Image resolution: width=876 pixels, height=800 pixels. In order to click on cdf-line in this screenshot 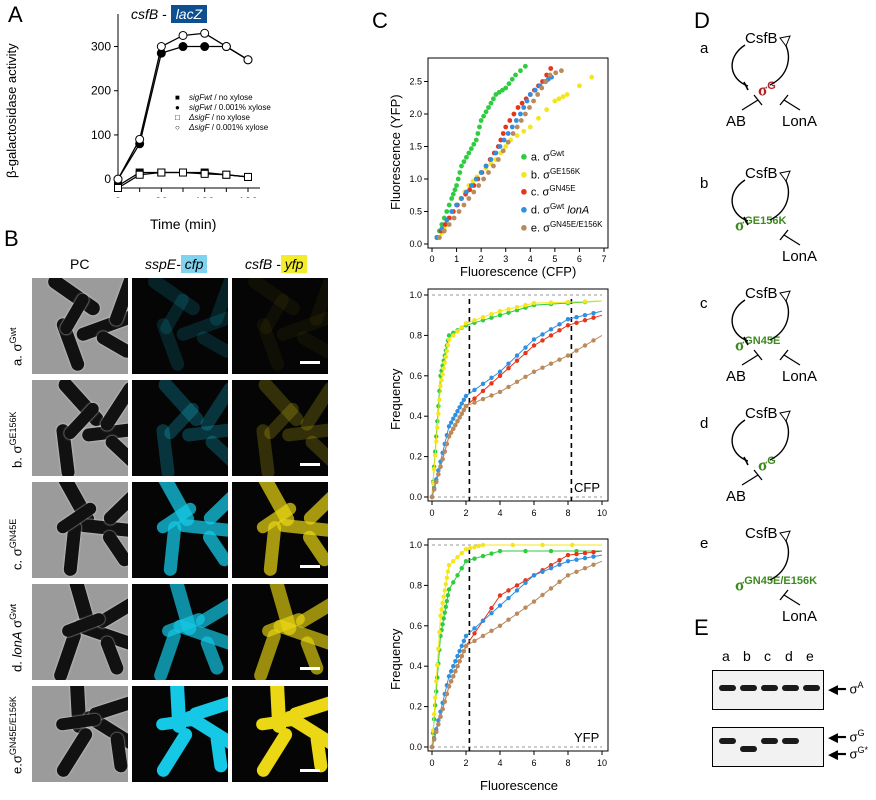, I will do `click(517, 406)`.